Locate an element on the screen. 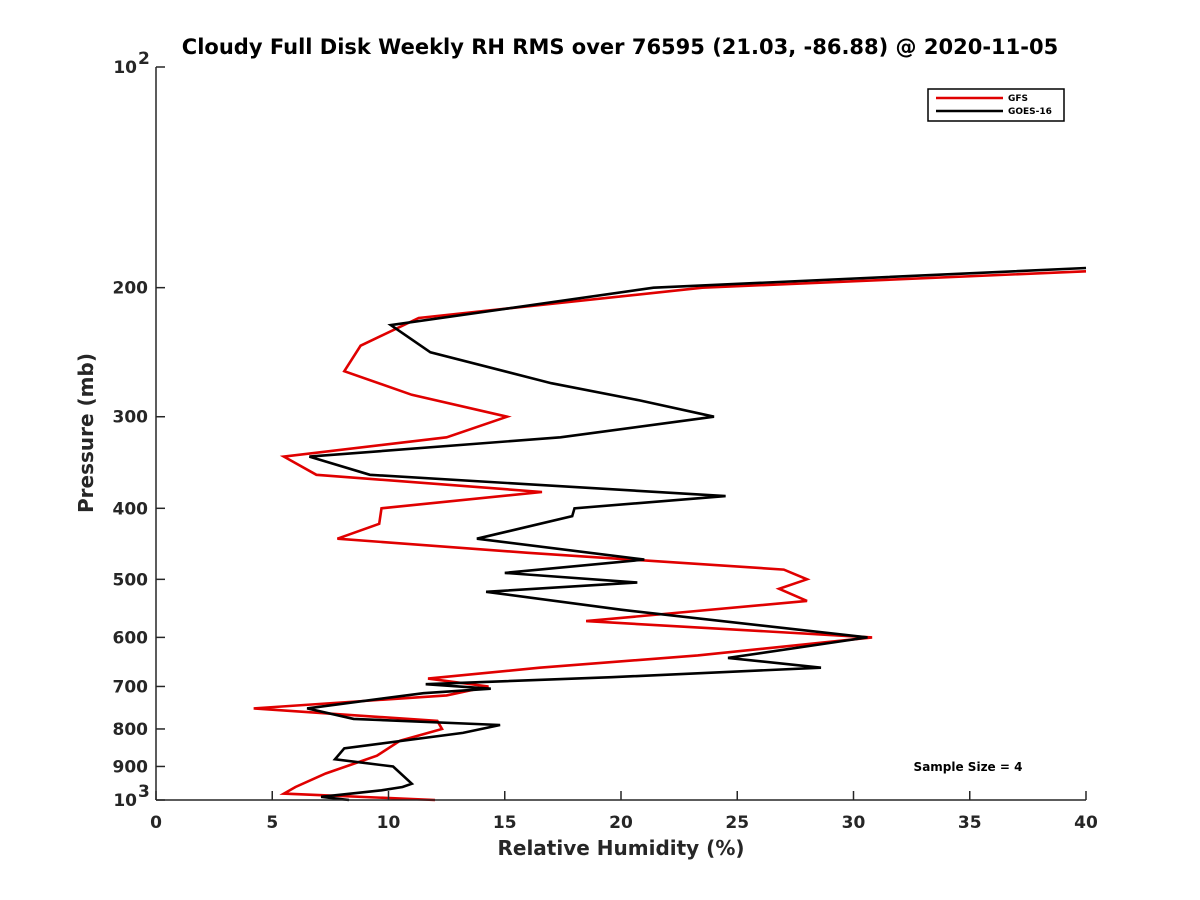  legend: GFS GOES-16 is located at coordinates (996, 105).